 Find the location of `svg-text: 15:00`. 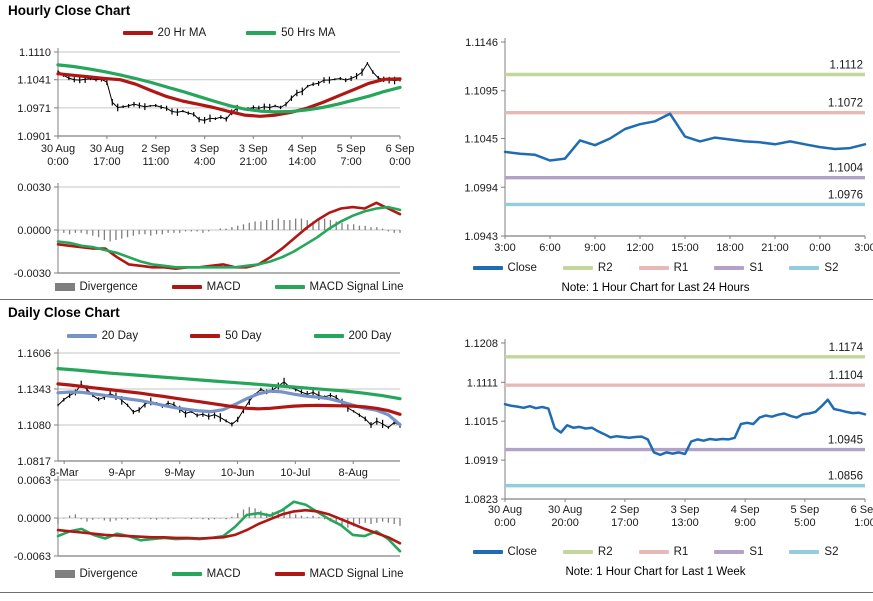

svg-text: 15:00 is located at coordinates (685, 248).